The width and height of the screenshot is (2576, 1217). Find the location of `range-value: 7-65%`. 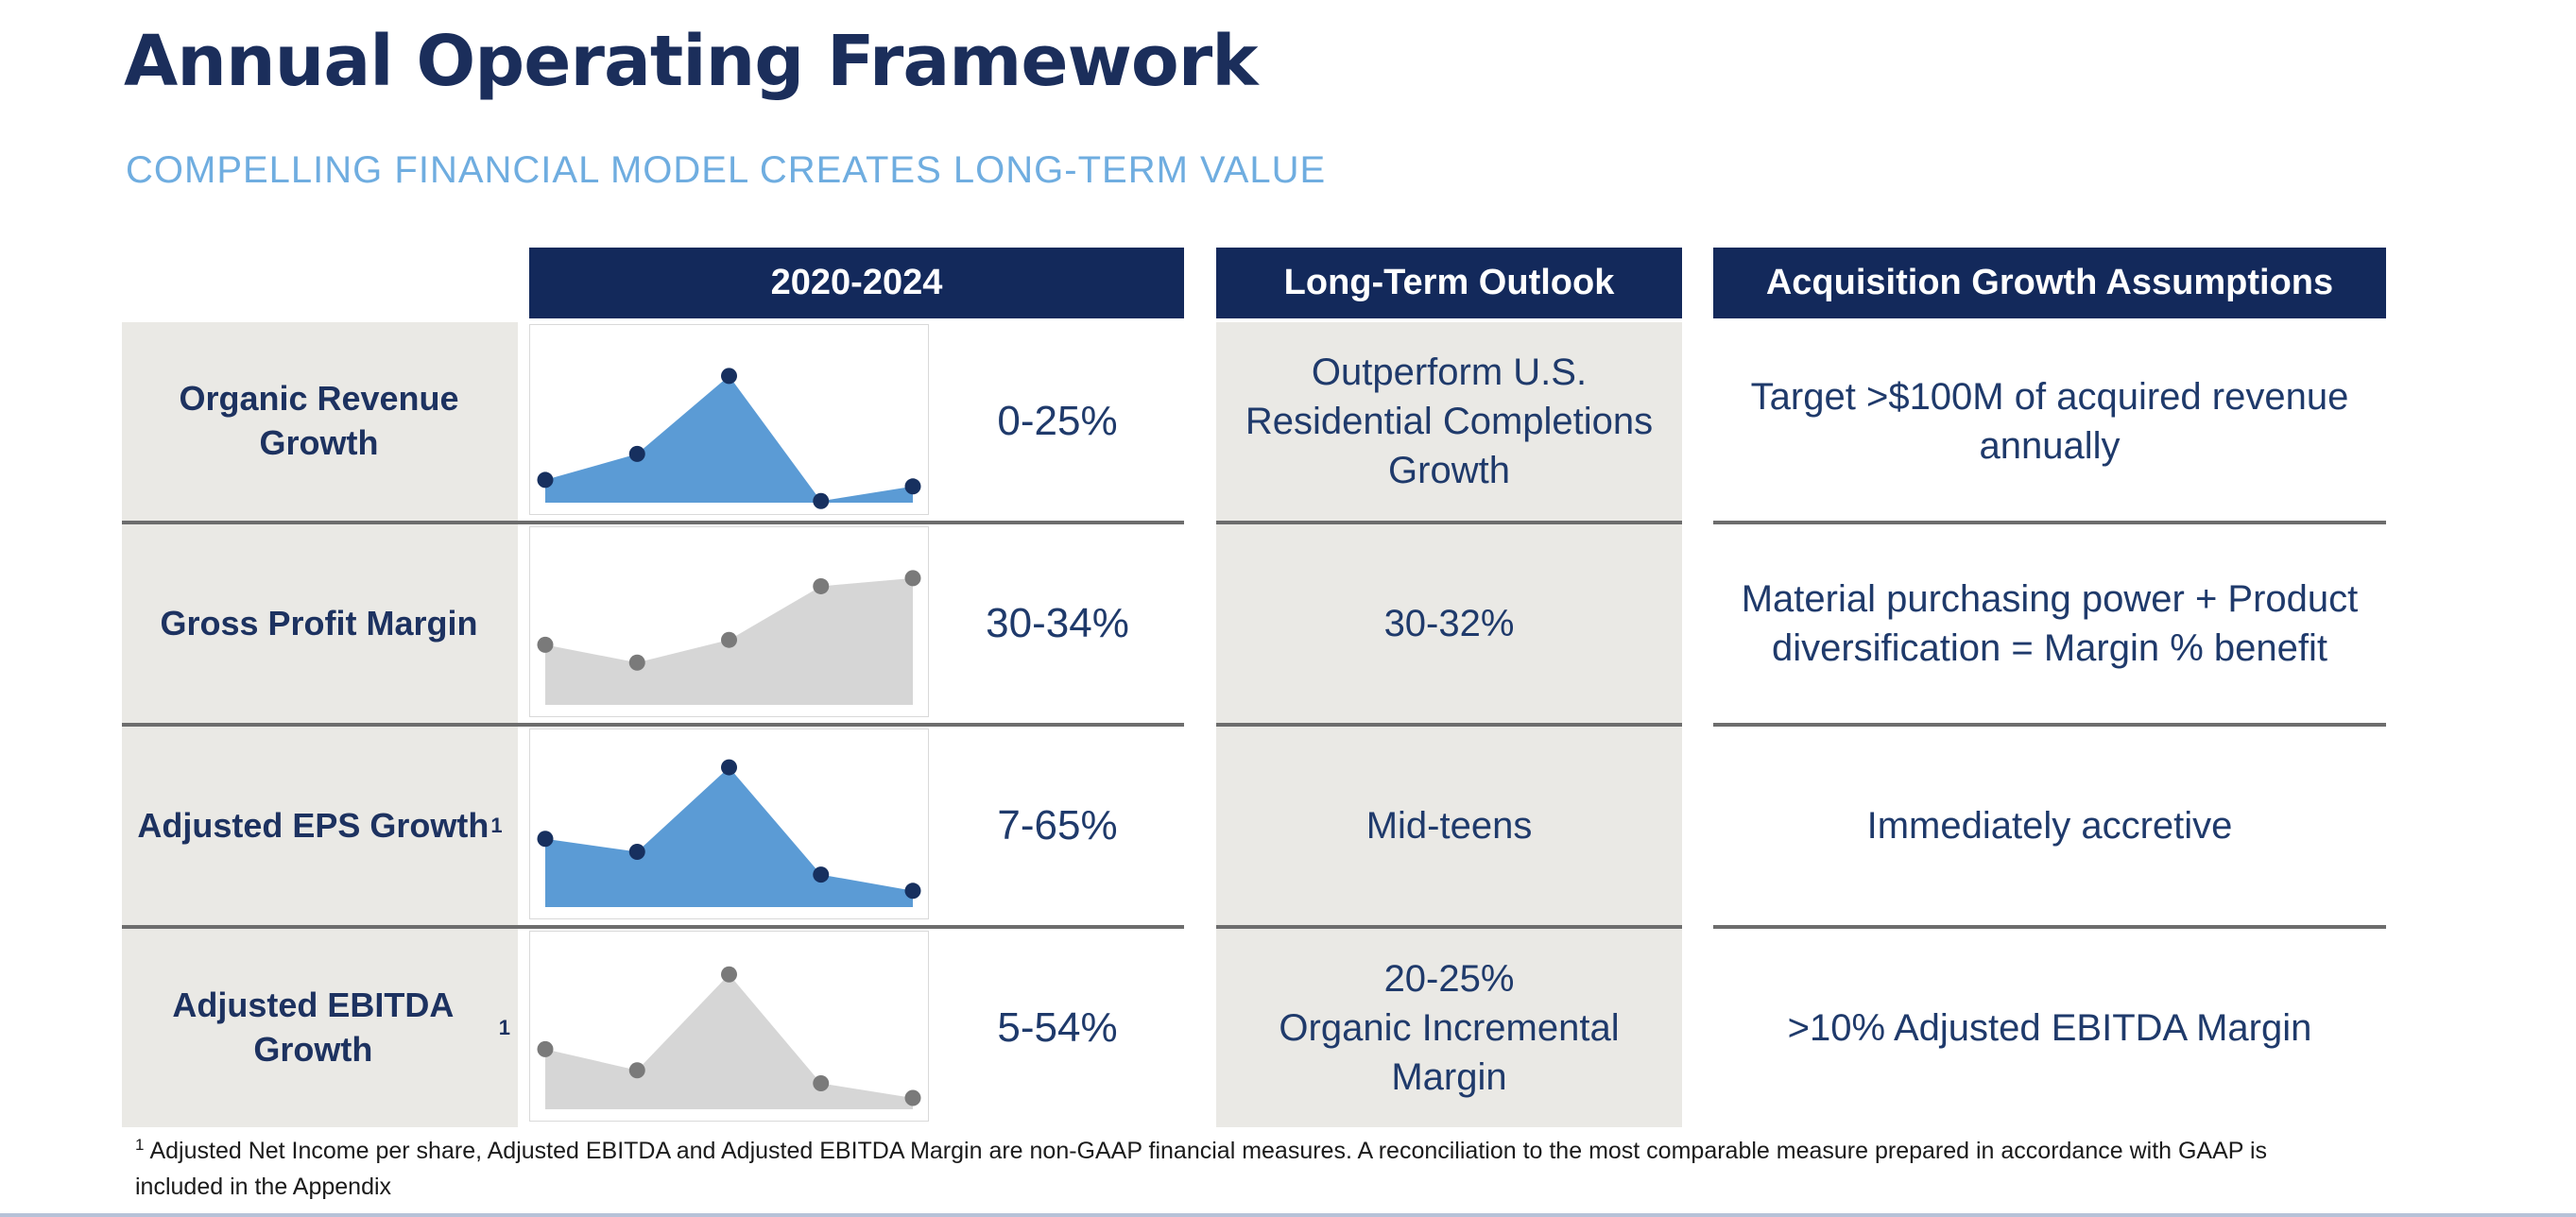

range-value: 7-65% is located at coordinates (1057, 825).